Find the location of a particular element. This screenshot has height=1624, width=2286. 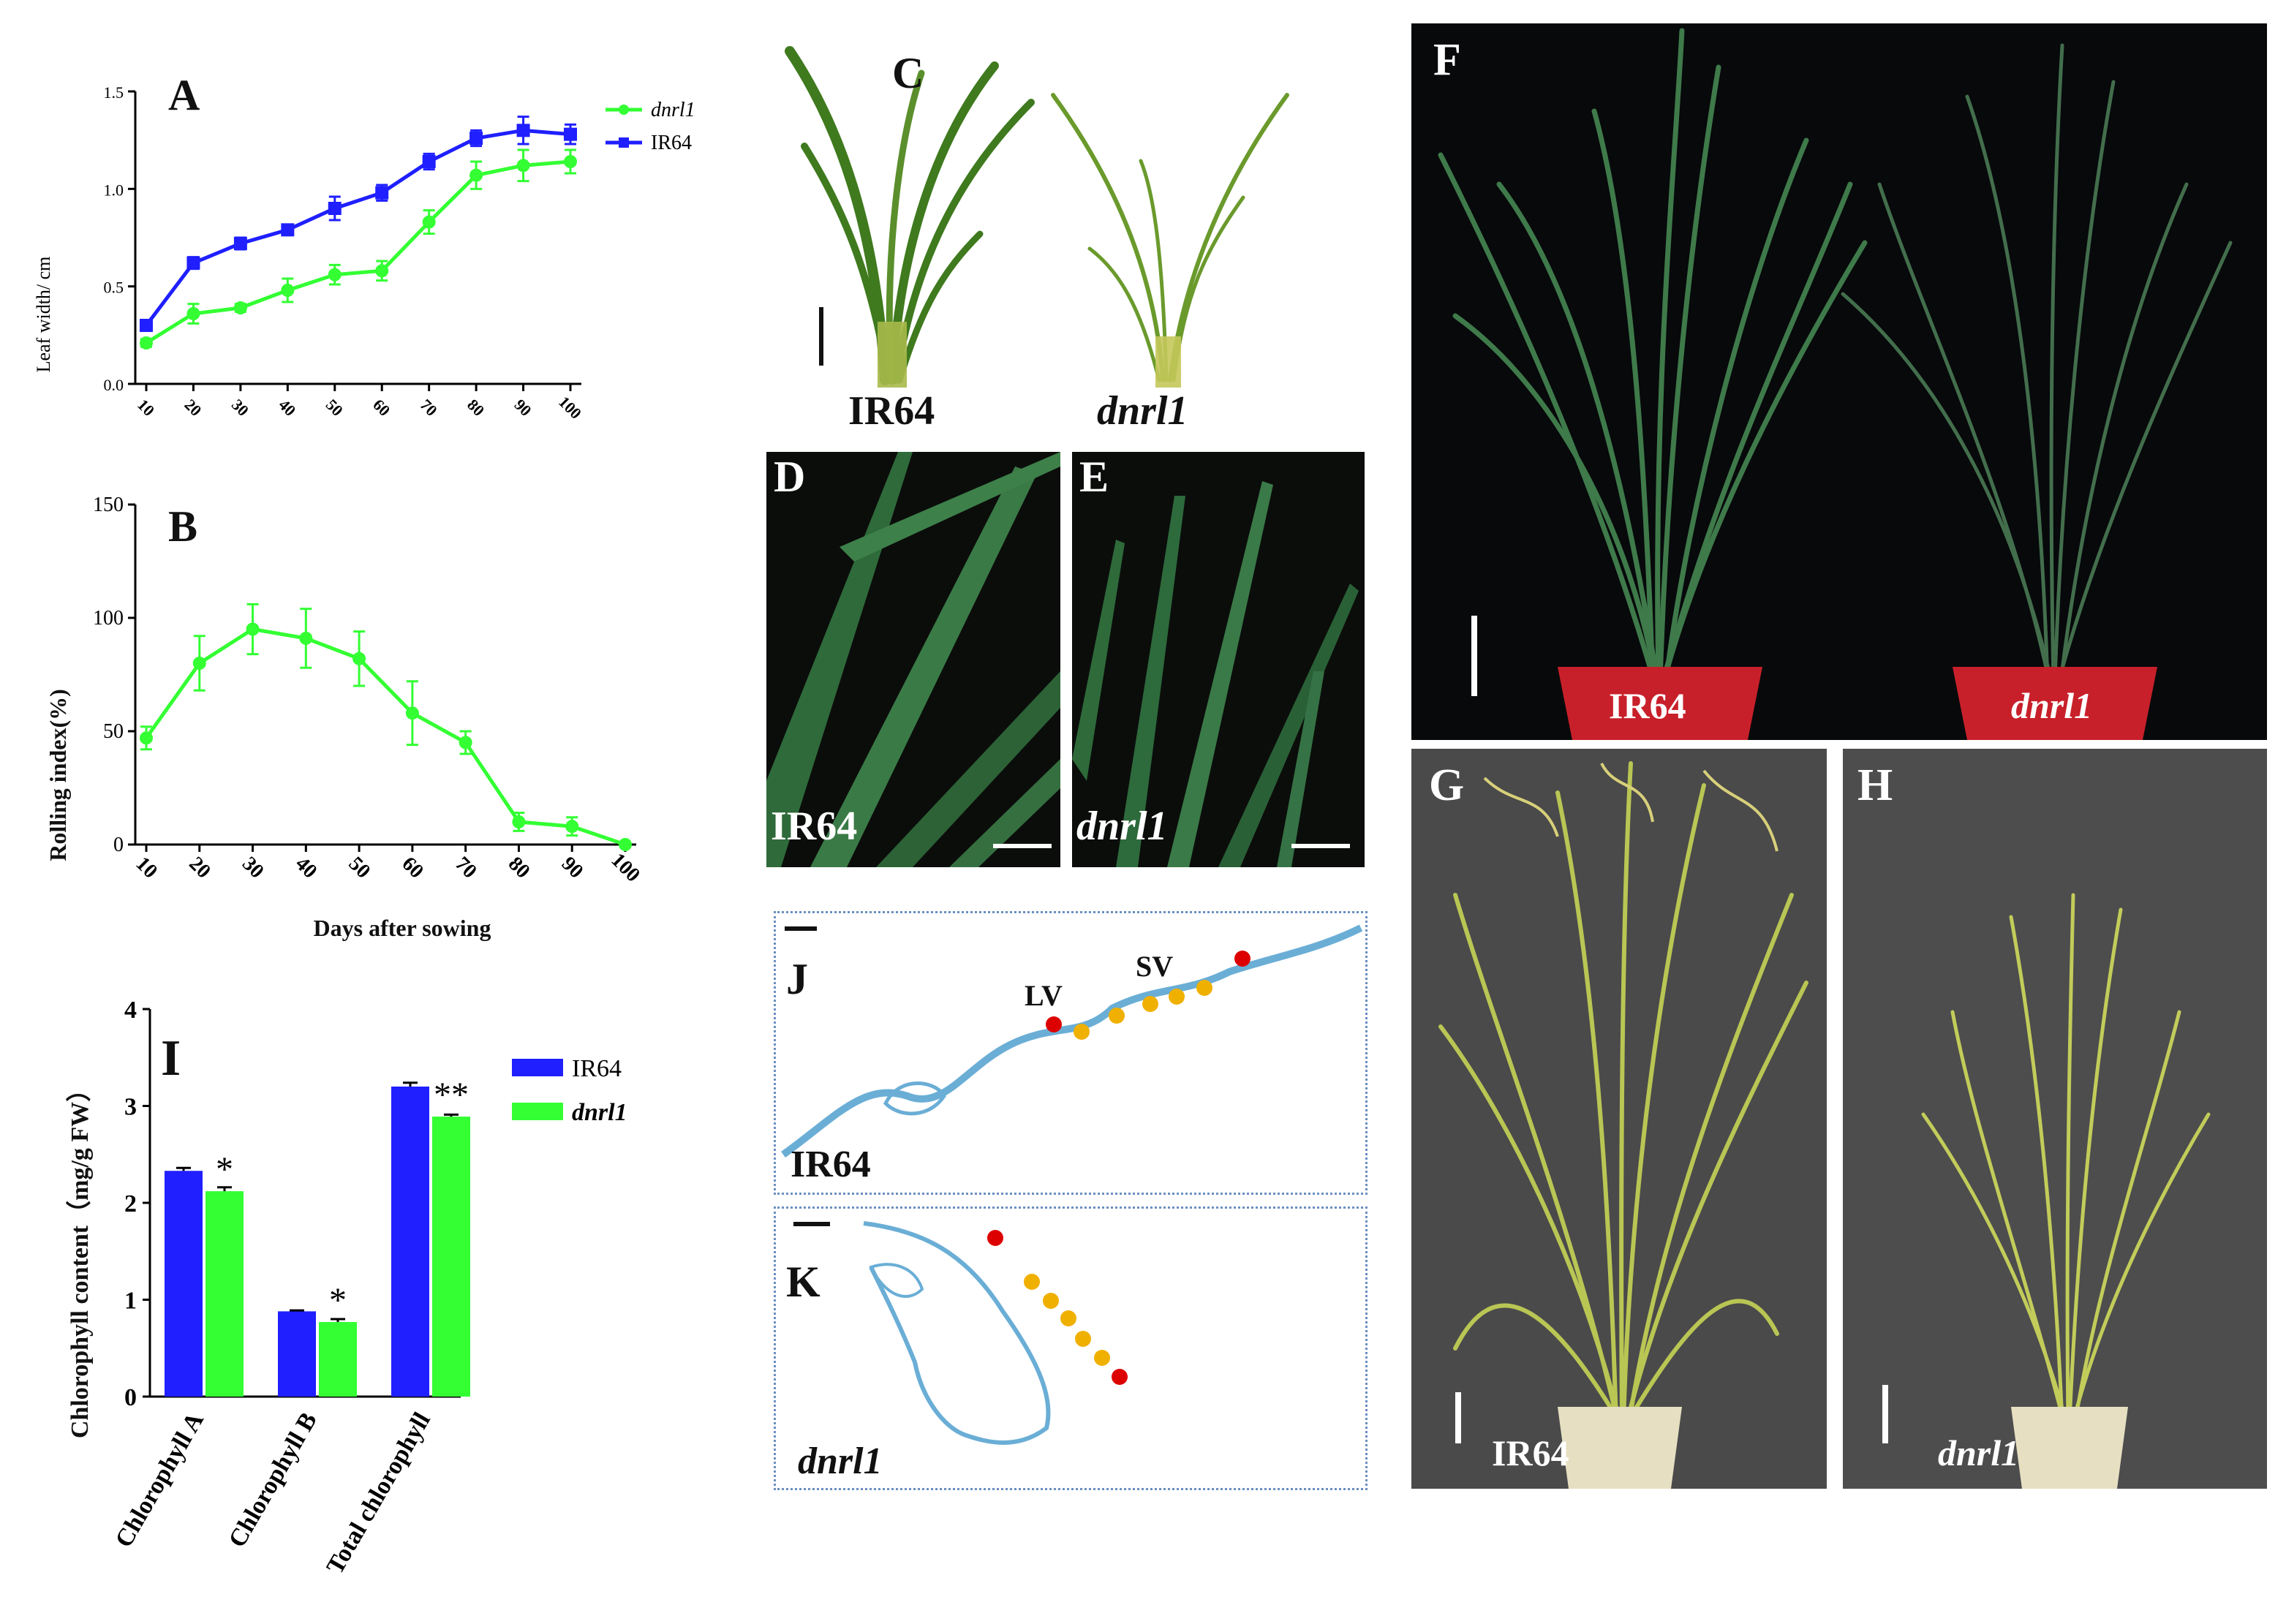

section-j-label: J is located at coordinates (797, 979).